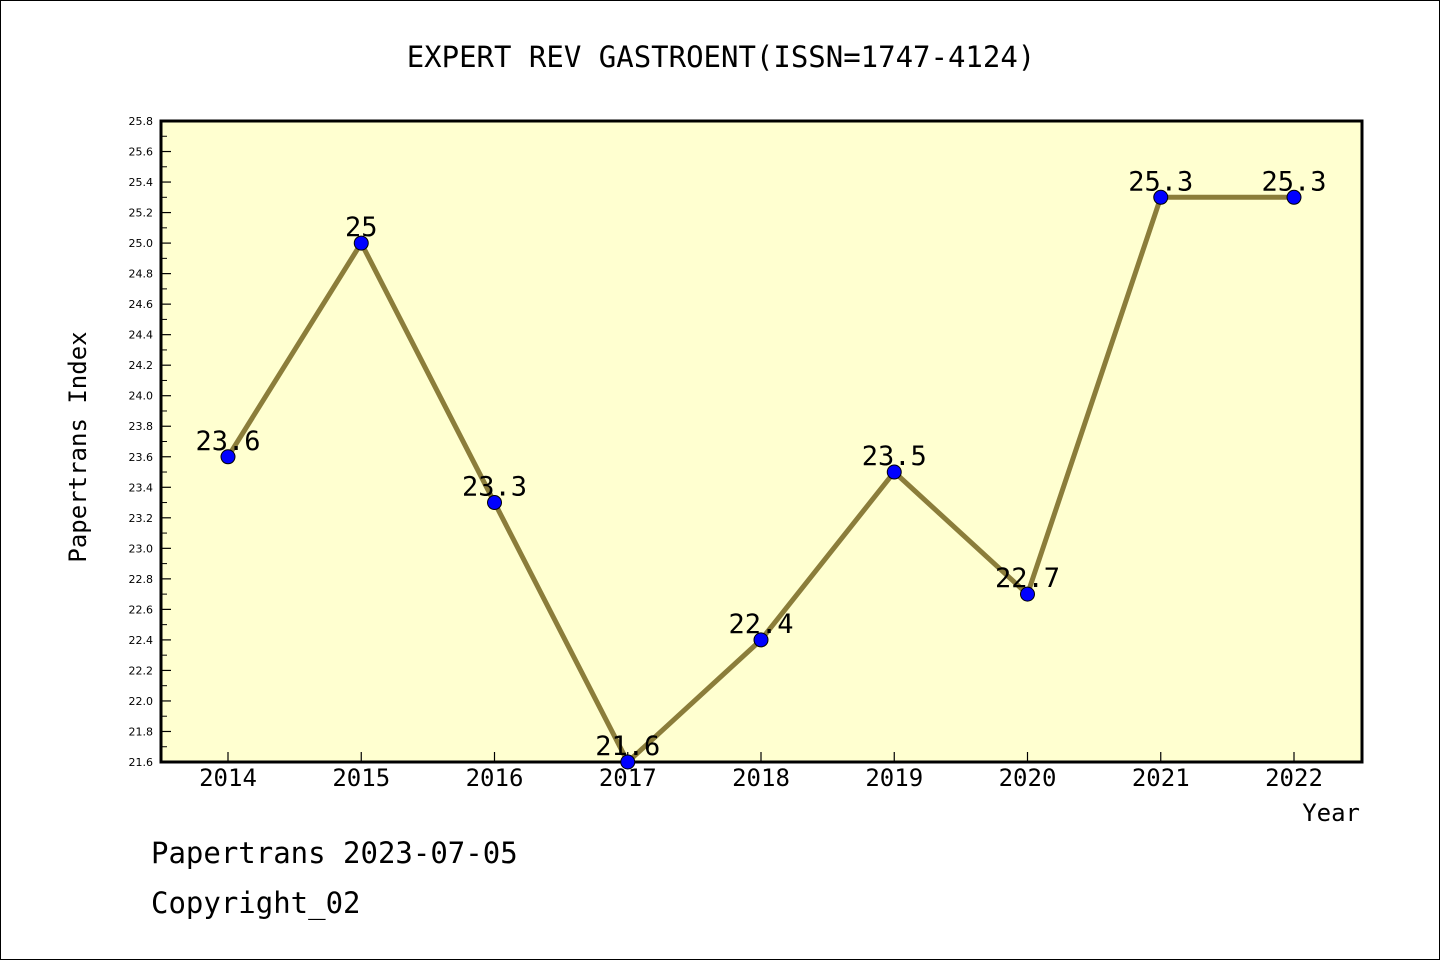 This screenshot has width=1440, height=961. Describe the element at coordinates (228, 778) in the screenshot. I see `x-tick-label: 2014` at that location.